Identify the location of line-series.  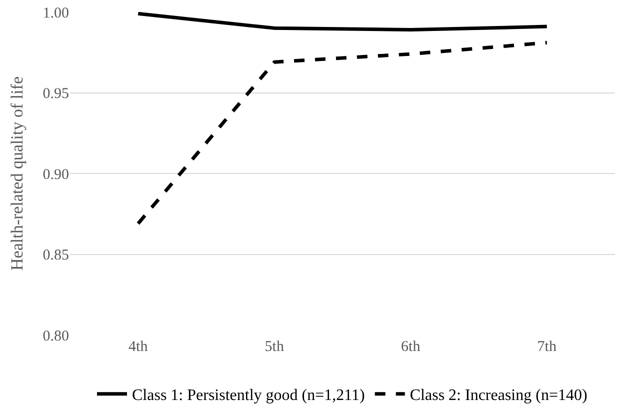
(342, 22).